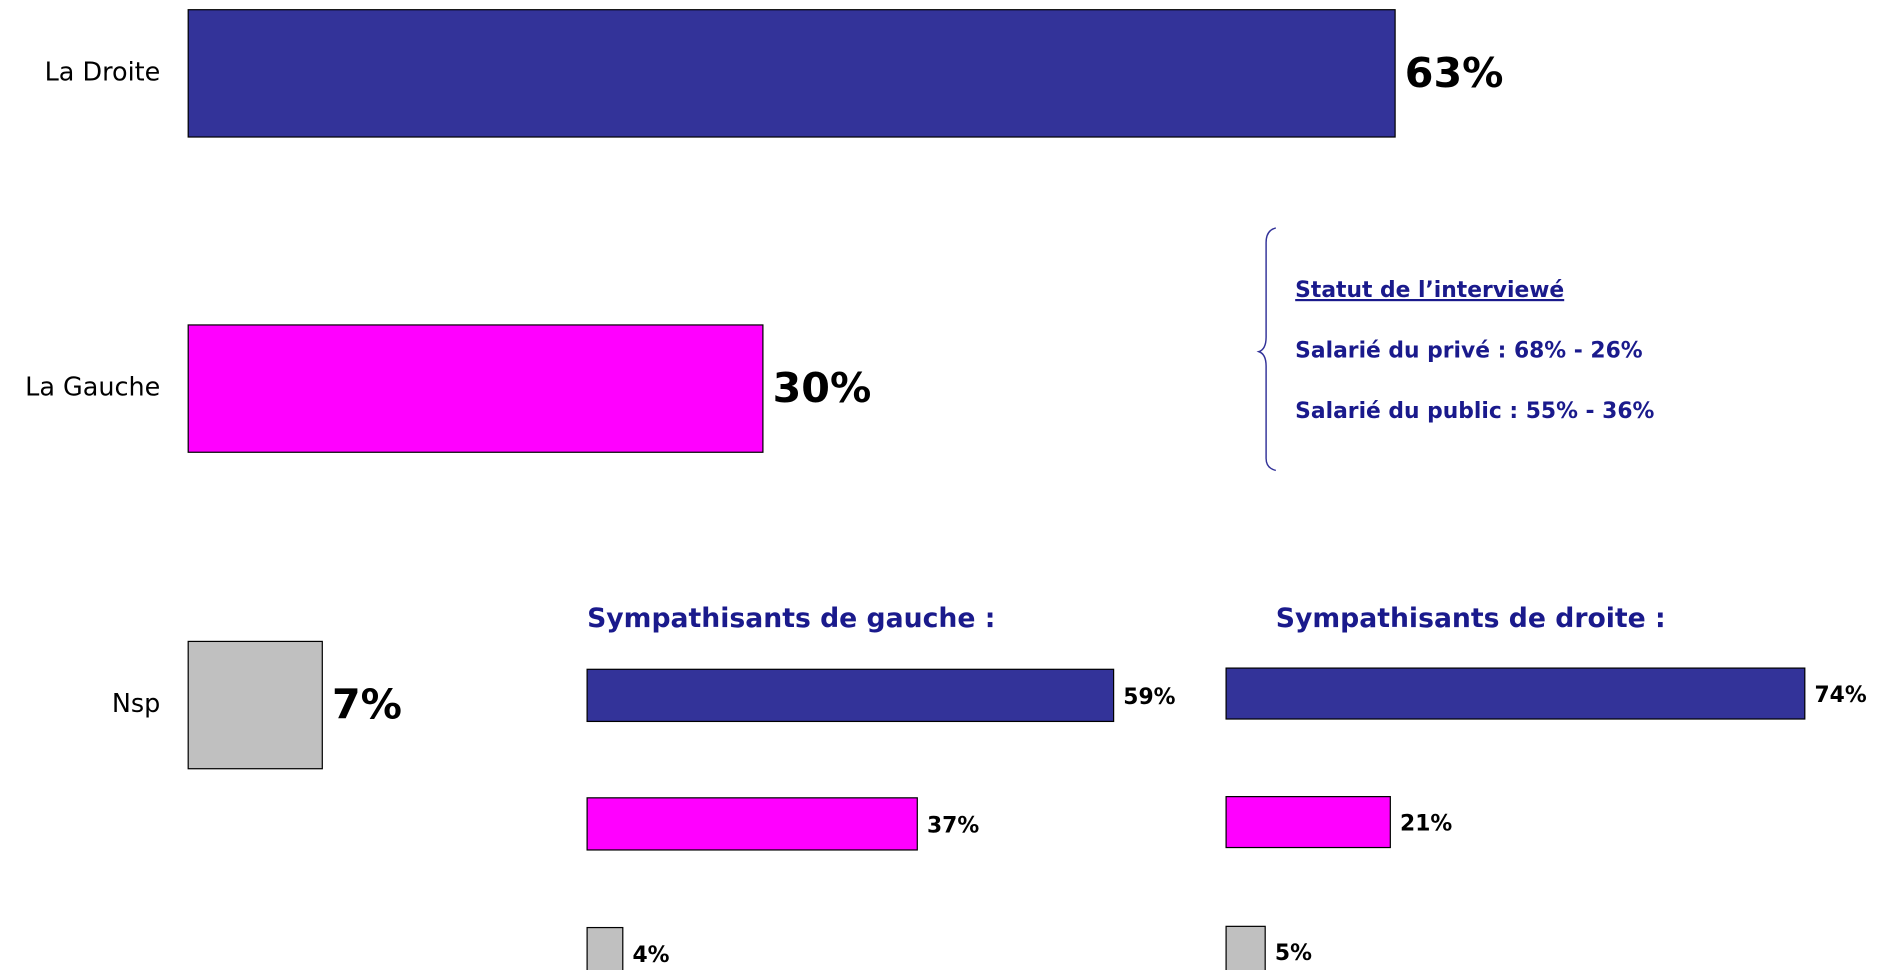 This screenshot has height=970, width=1892. What do you see at coordinates (1293, 953) in the screenshot?
I see `value-label: 5%` at bounding box center [1293, 953].